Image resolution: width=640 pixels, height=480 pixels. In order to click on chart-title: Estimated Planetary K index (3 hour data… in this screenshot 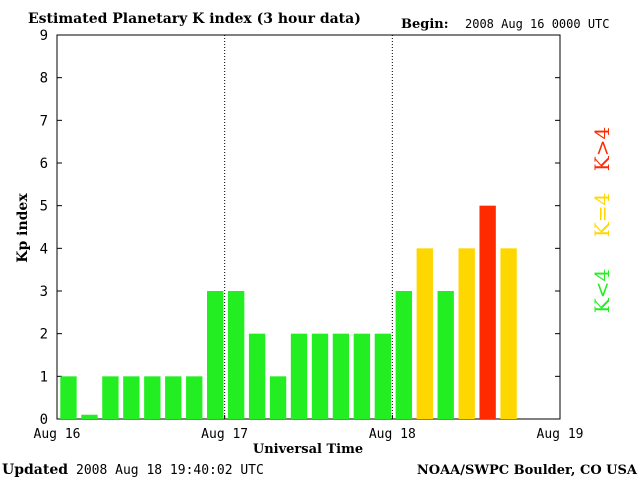, I will do `click(194, 19)`.